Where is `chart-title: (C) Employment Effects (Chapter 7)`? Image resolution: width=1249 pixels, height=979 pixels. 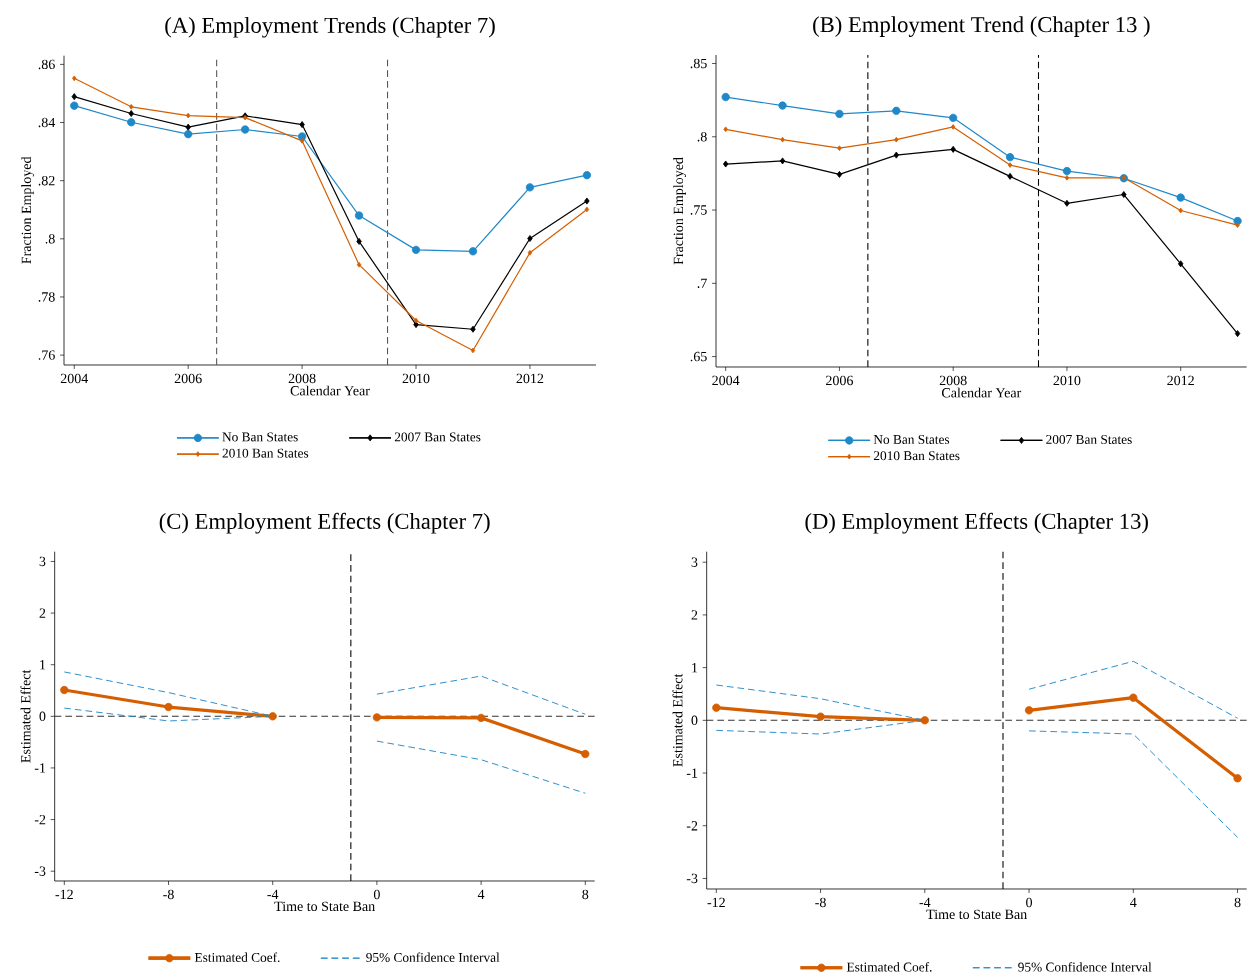 chart-title: (C) Employment Effects (Chapter 7) is located at coordinates (324, 523).